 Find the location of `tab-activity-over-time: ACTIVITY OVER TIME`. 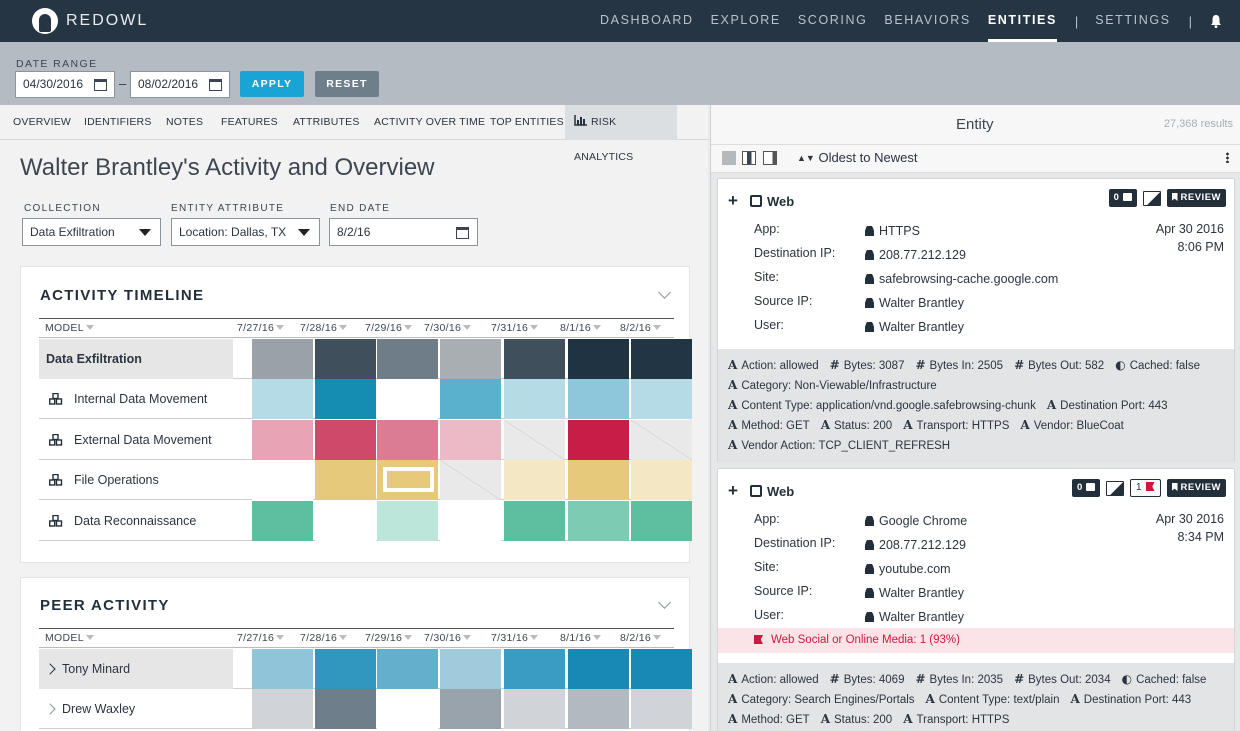

tab-activity-over-time: ACTIVITY OVER TIME is located at coordinates (430, 122).